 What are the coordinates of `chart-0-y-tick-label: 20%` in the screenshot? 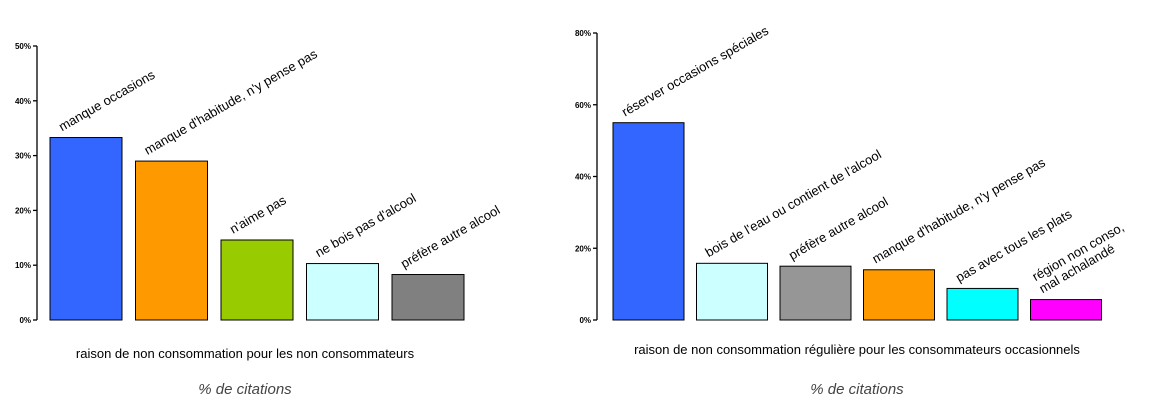 It's located at (23, 210).